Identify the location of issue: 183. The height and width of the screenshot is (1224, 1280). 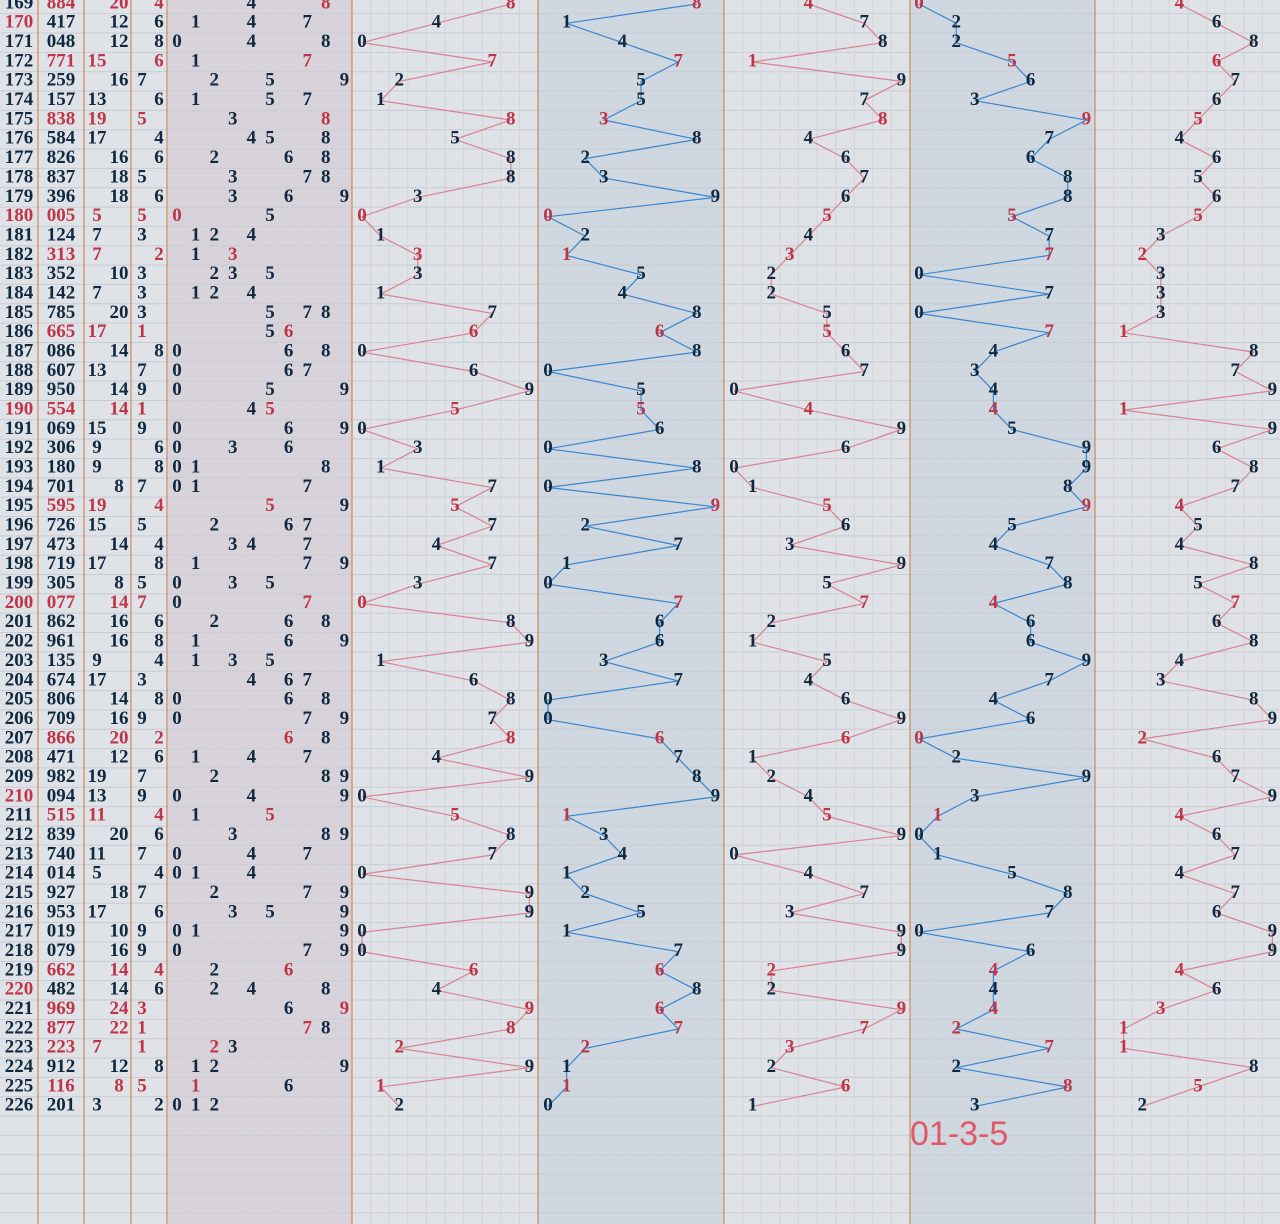
(19, 273).